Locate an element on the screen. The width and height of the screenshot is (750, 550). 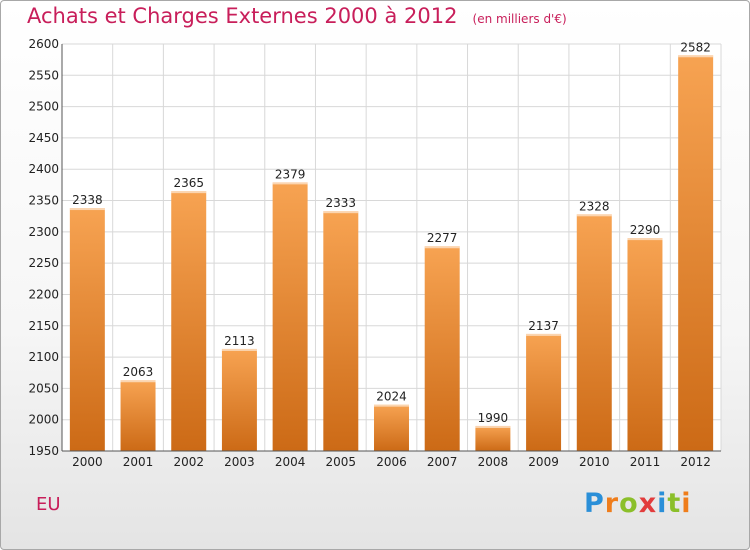
data-label-2003: 2113 is located at coordinates (239, 341).